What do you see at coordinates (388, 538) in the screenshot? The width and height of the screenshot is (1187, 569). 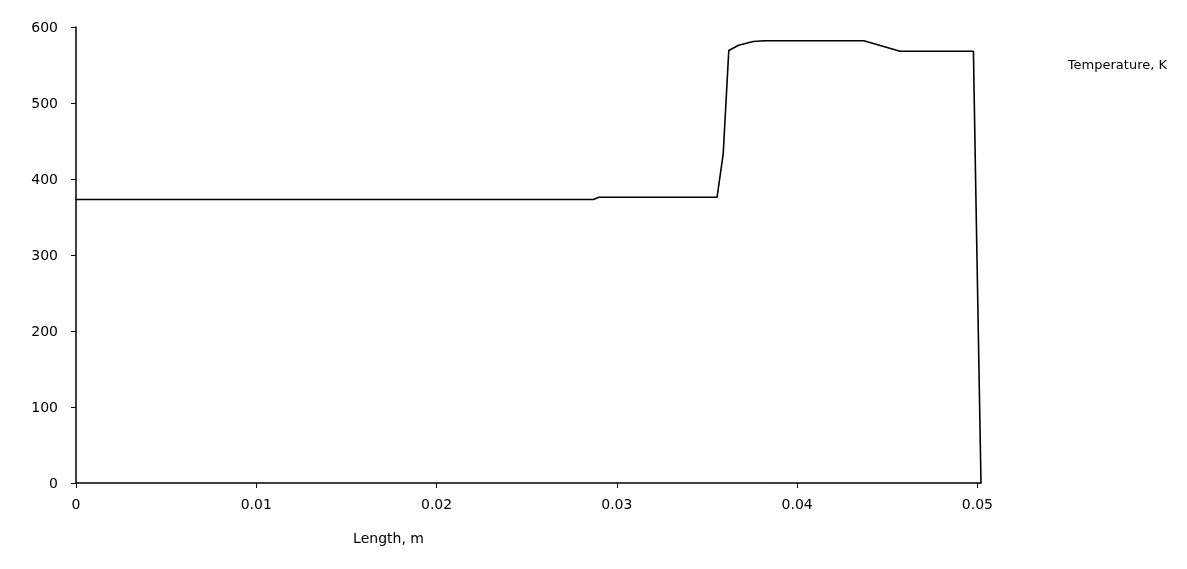 I see `x-axis-title: Length, m` at bounding box center [388, 538].